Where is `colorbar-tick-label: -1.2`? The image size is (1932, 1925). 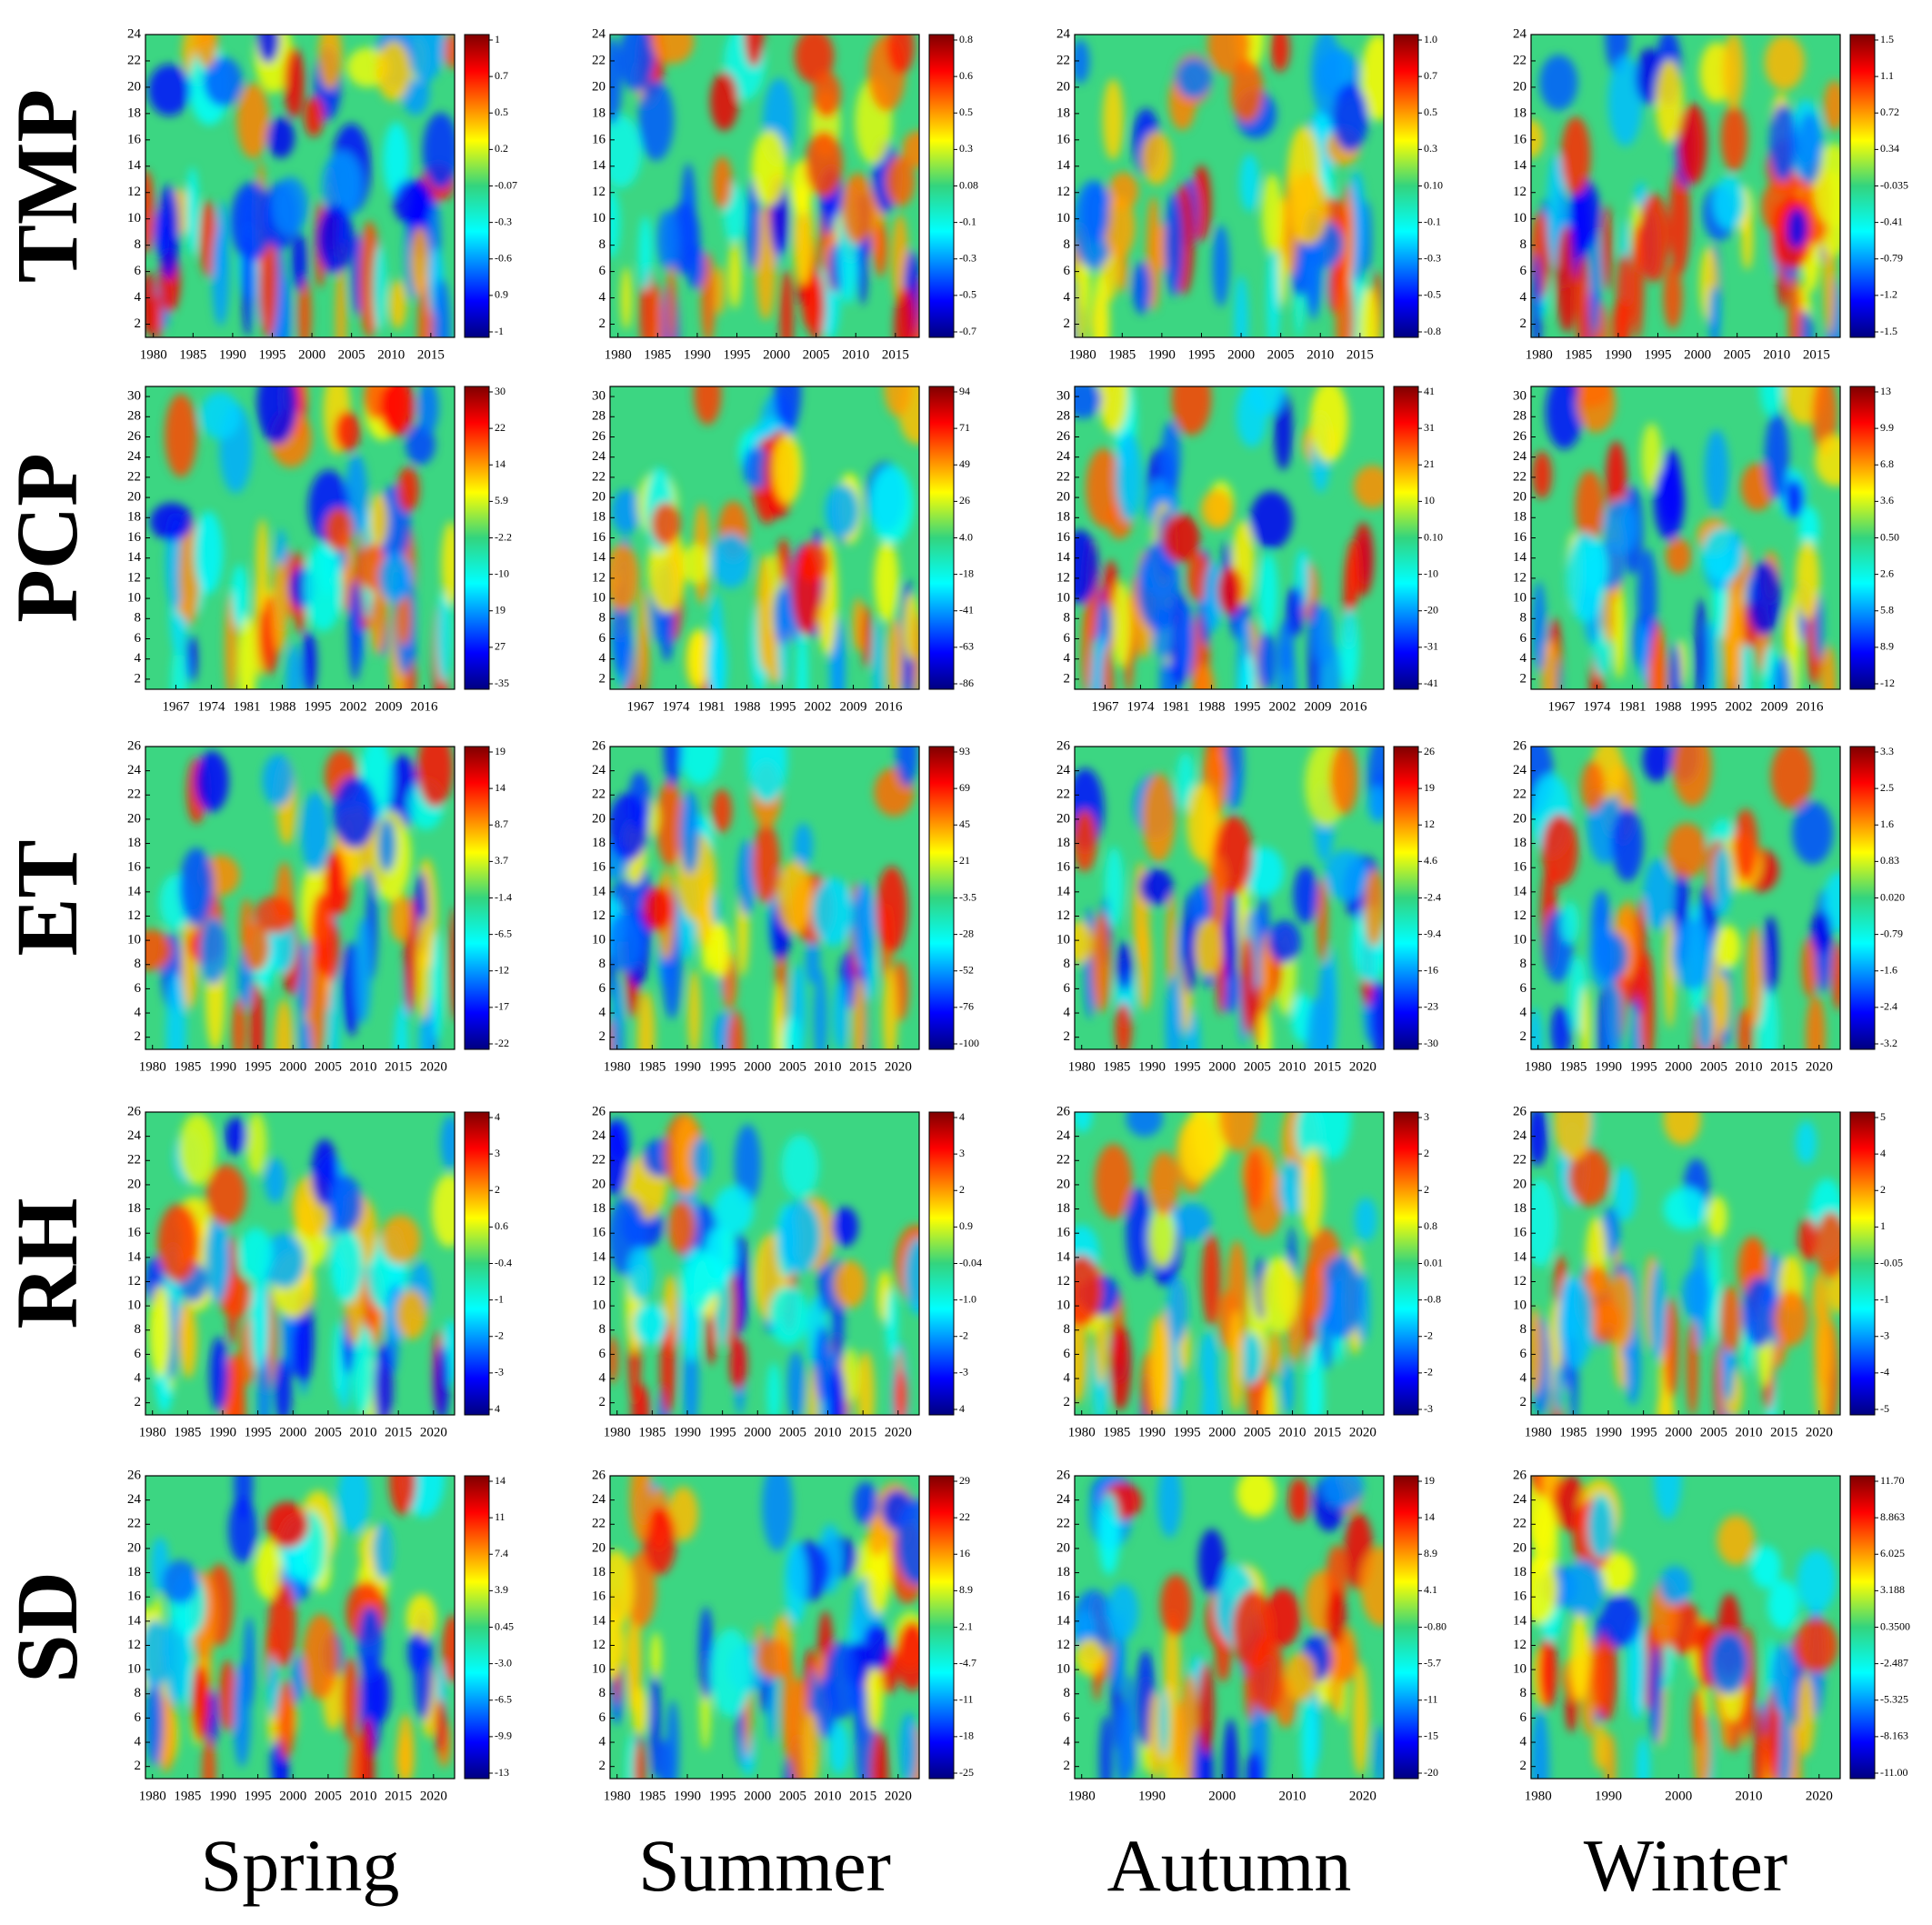
colorbar-tick-label: -1.2 is located at coordinates (1888, 294).